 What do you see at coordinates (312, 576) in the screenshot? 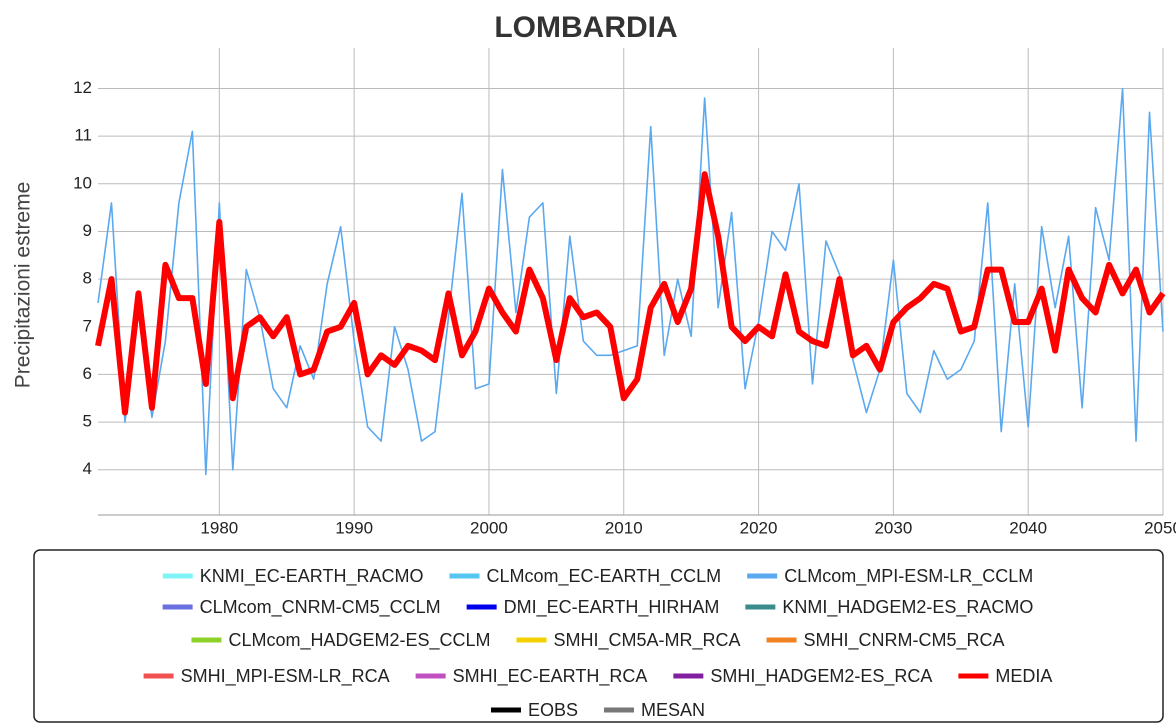
I see `legend-label: KNMI_EC-EARTH_RACMO` at bounding box center [312, 576].